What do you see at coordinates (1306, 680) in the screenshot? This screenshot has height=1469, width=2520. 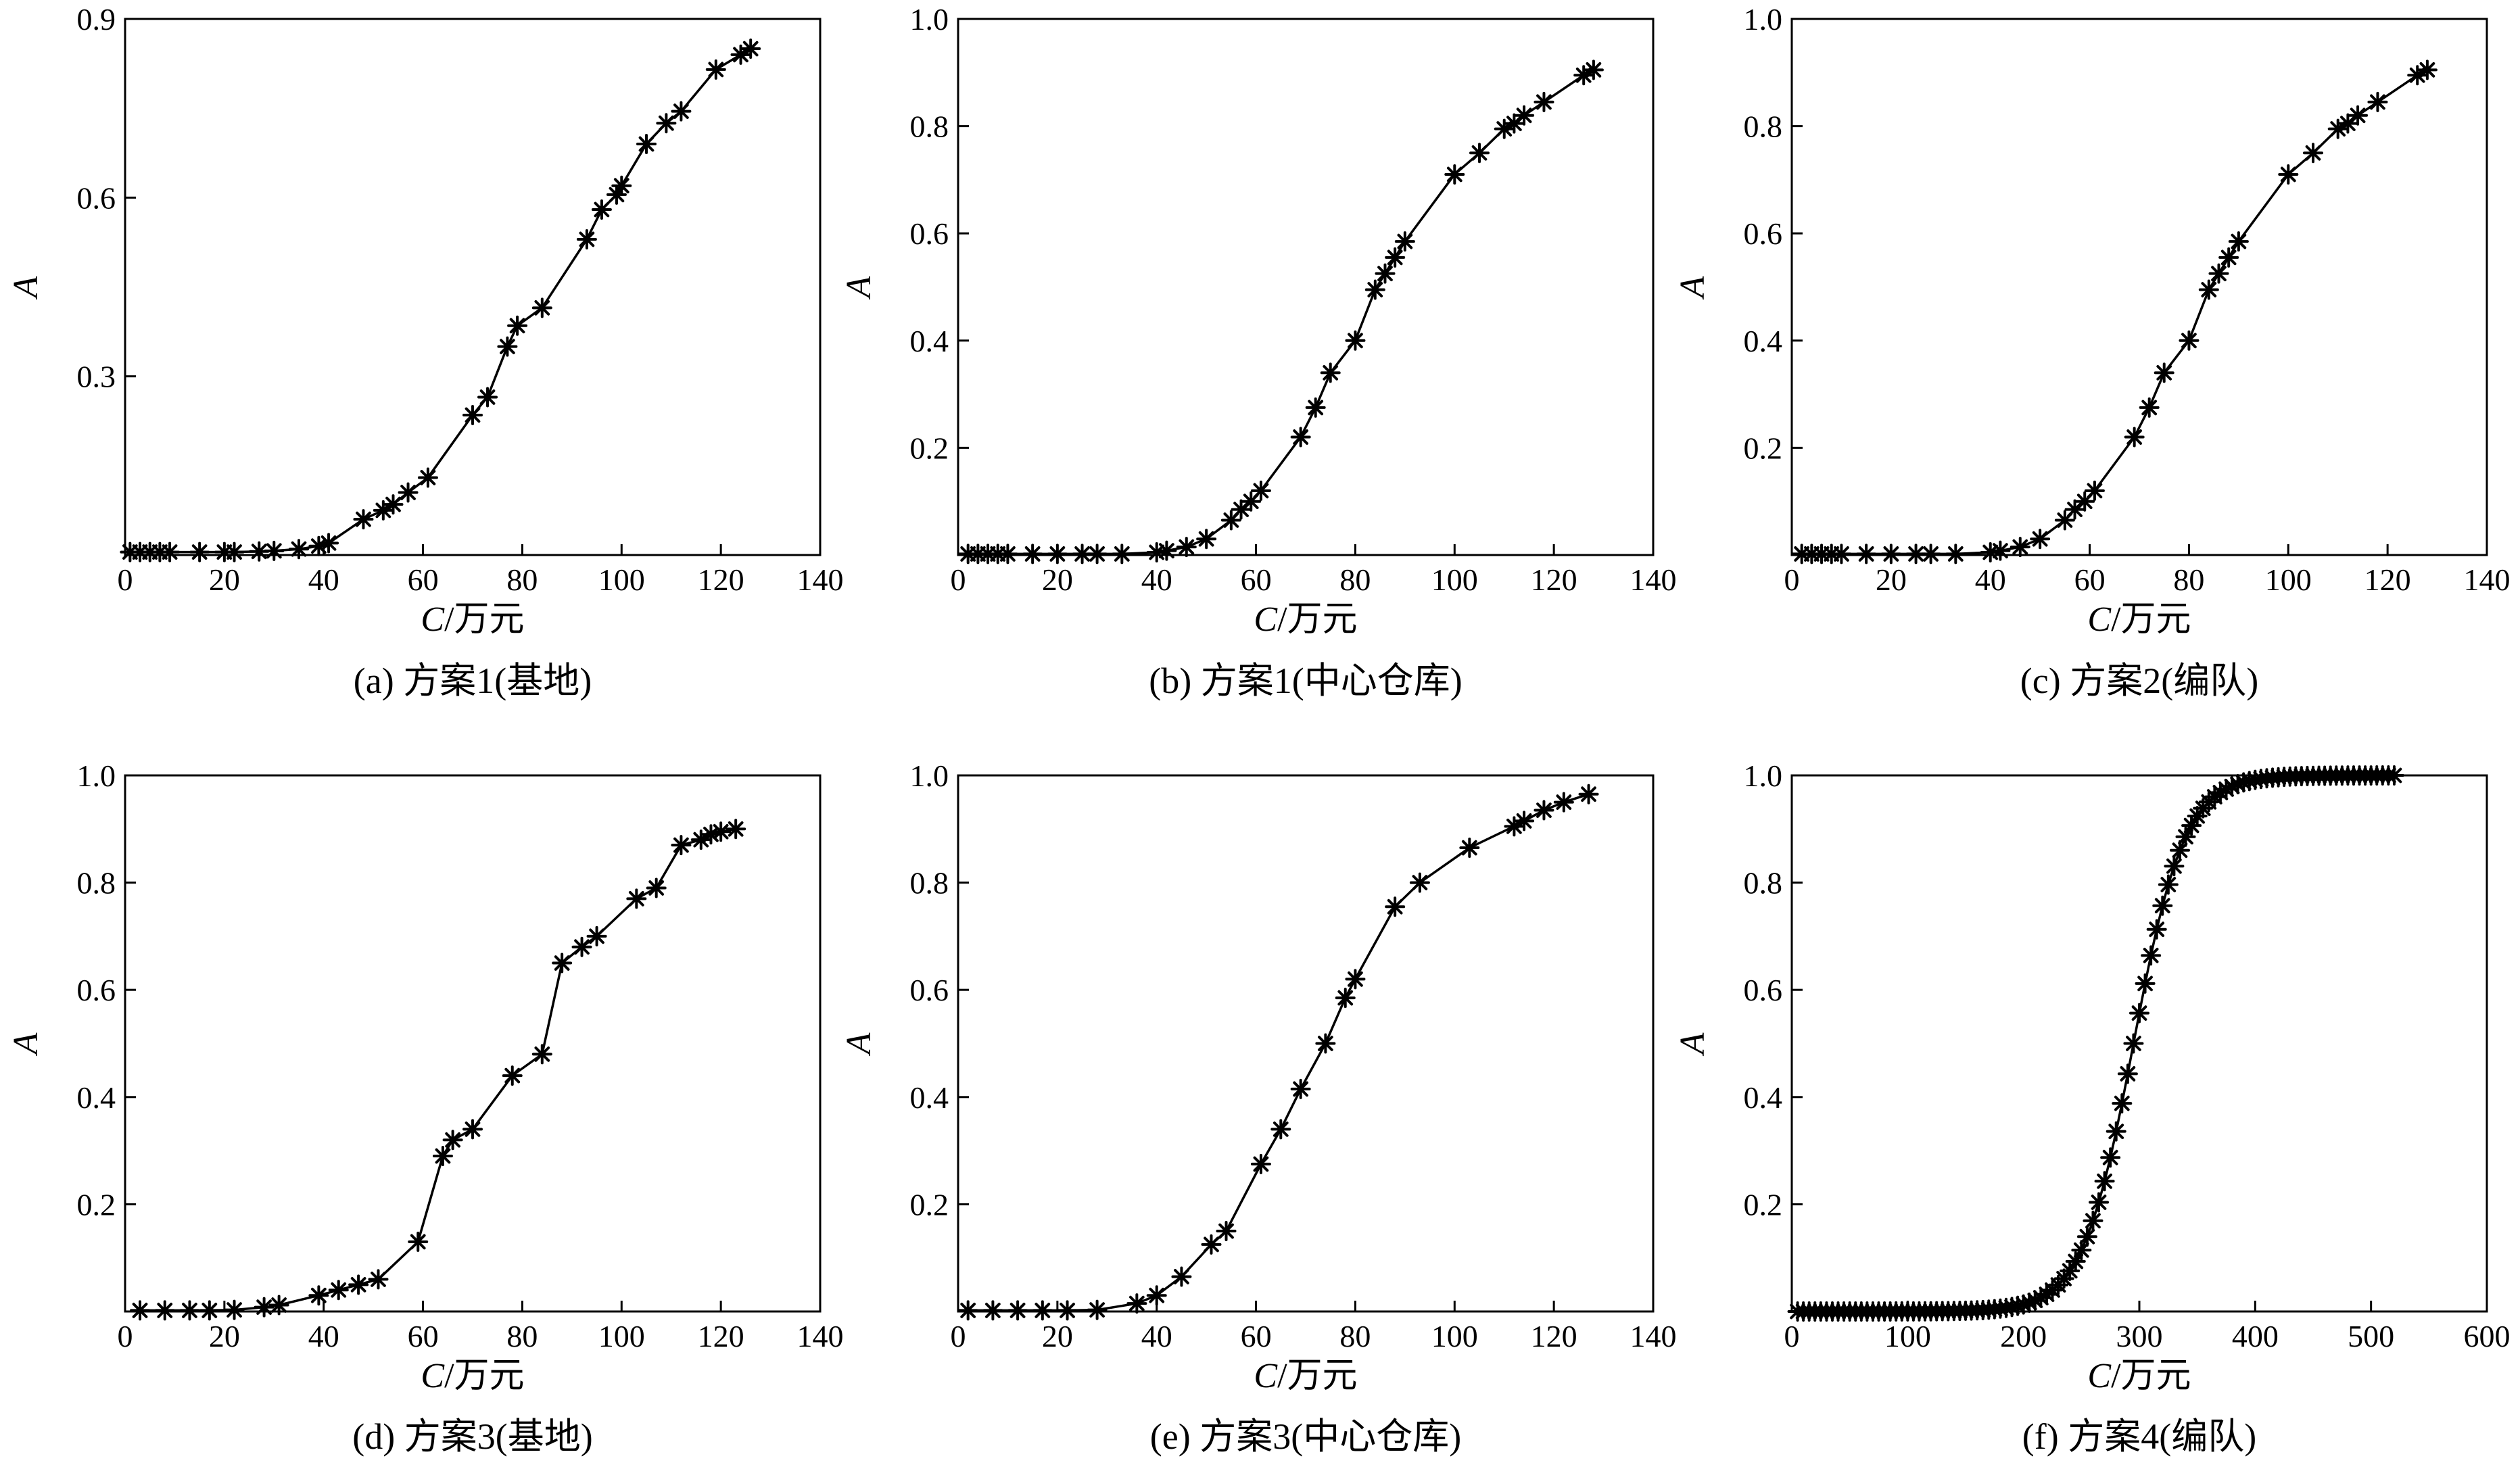 I see `chart-caption: (b) 方案1(中心仓库)` at bounding box center [1306, 680].